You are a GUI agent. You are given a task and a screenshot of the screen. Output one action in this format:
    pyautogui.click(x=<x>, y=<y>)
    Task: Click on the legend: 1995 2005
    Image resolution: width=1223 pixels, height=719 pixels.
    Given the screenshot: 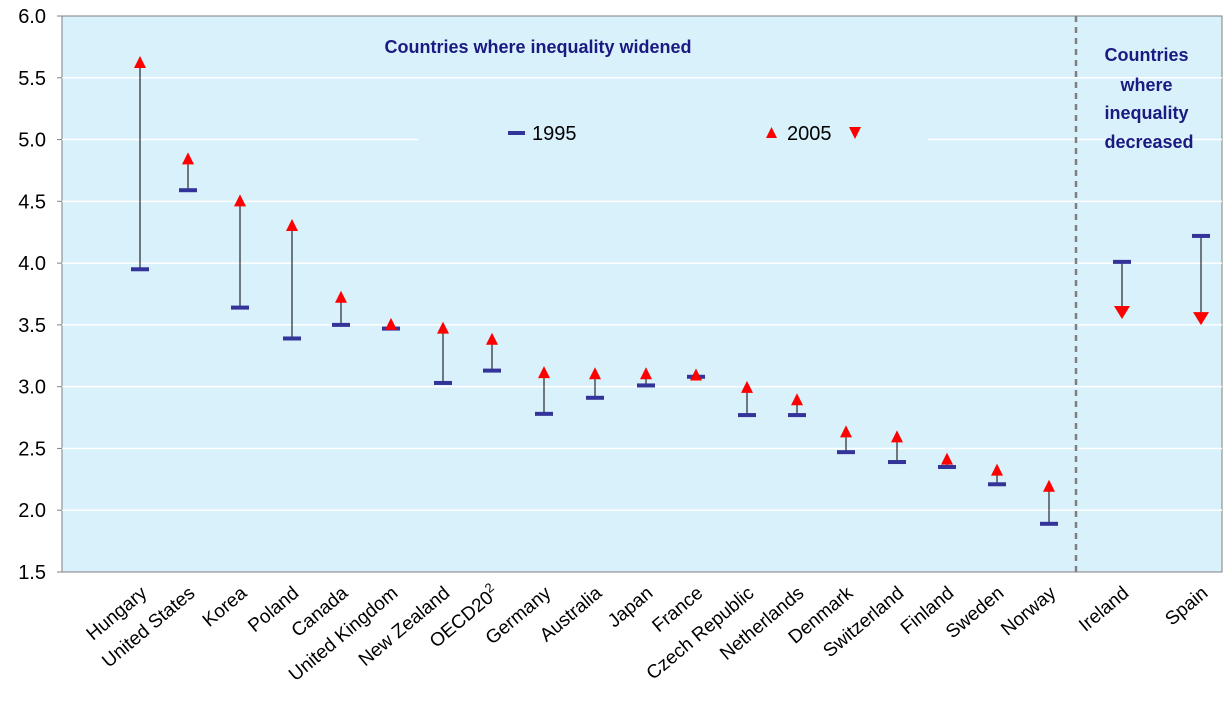 What is the action you would take?
    pyautogui.click(x=673, y=133)
    